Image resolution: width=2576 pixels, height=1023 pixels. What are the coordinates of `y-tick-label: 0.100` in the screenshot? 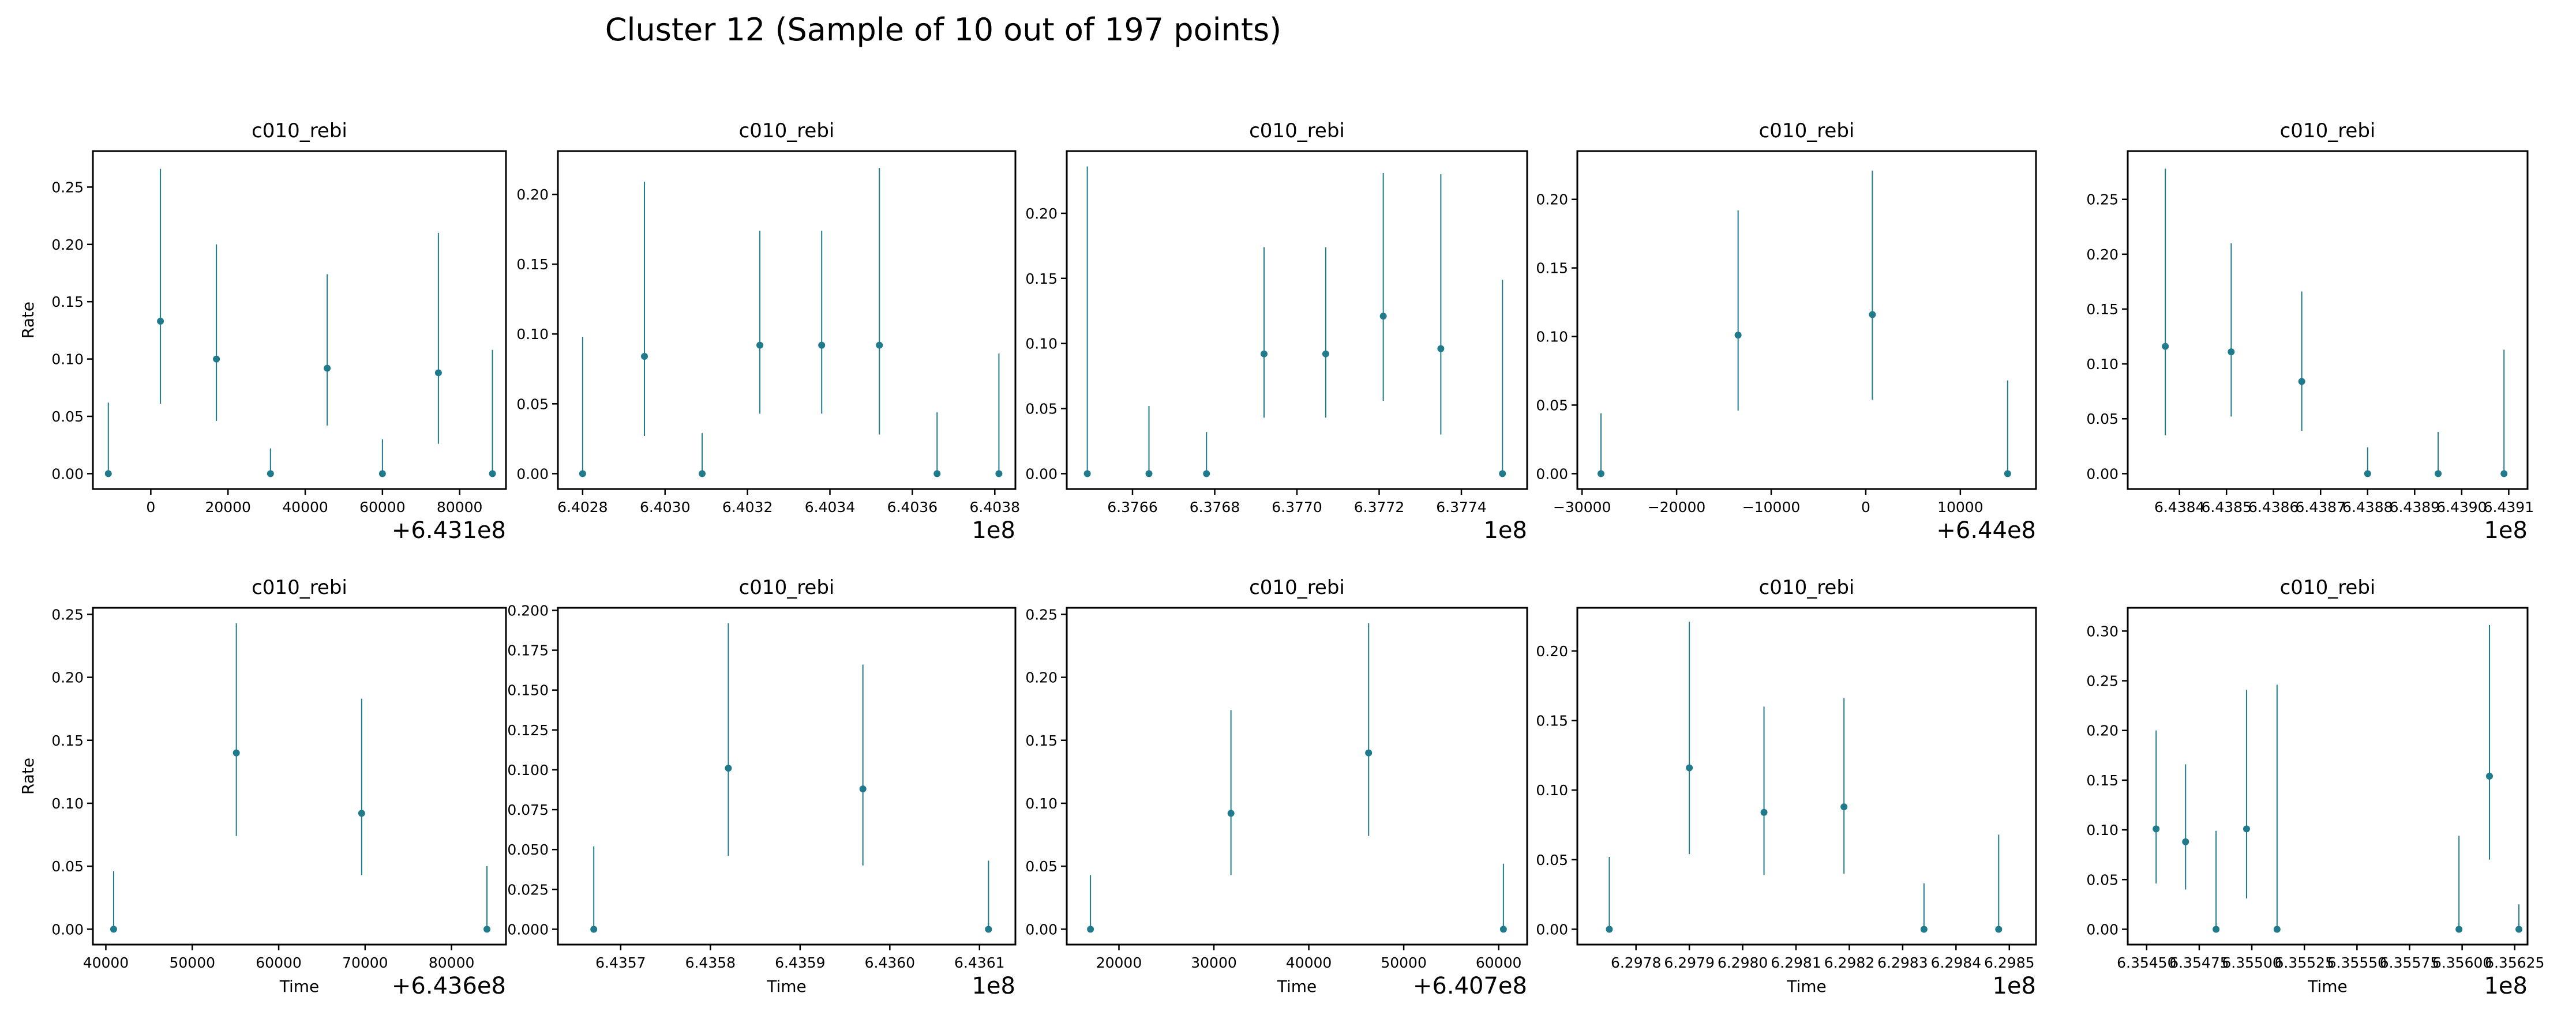 It's located at (528, 770).